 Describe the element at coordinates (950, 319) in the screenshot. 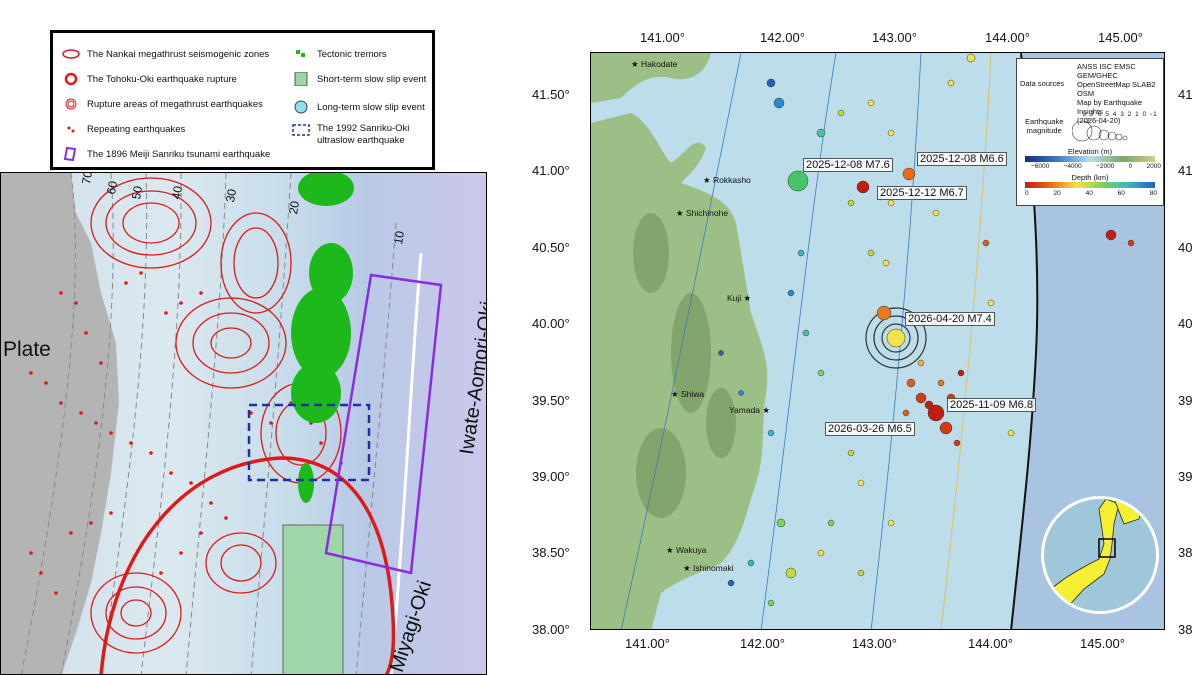

I see `event-label-2026-04-20-m74: 2026-04-20 M7.4` at that location.